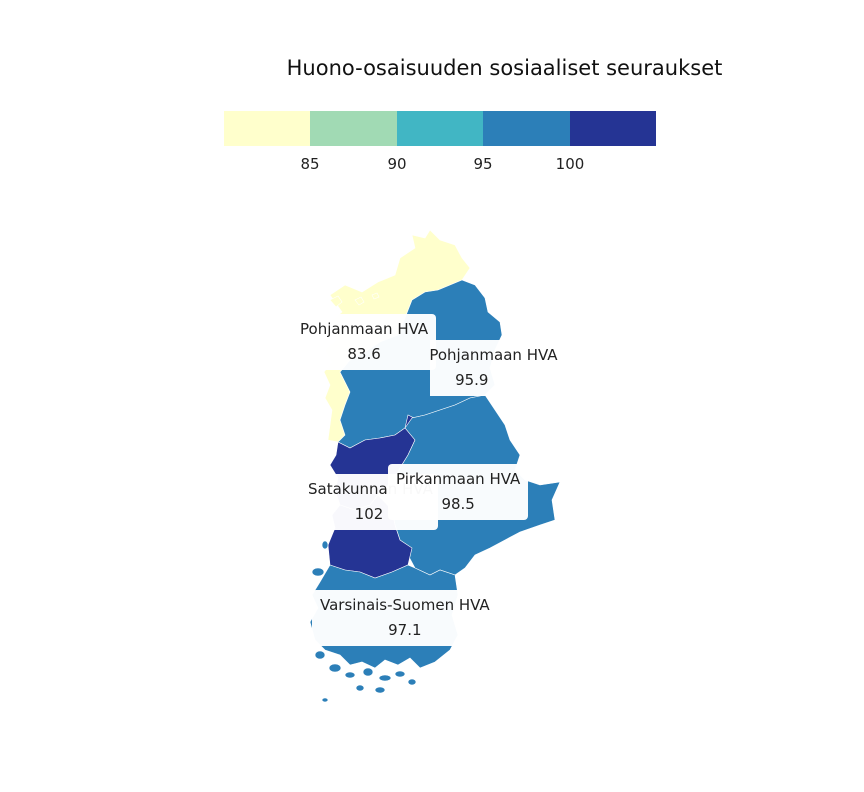 Image resolution: width=864 pixels, height=792 pixels. Describe the element at coordinates (570, 164) in the screenshot. I see `legend-tick: 100` at that location.